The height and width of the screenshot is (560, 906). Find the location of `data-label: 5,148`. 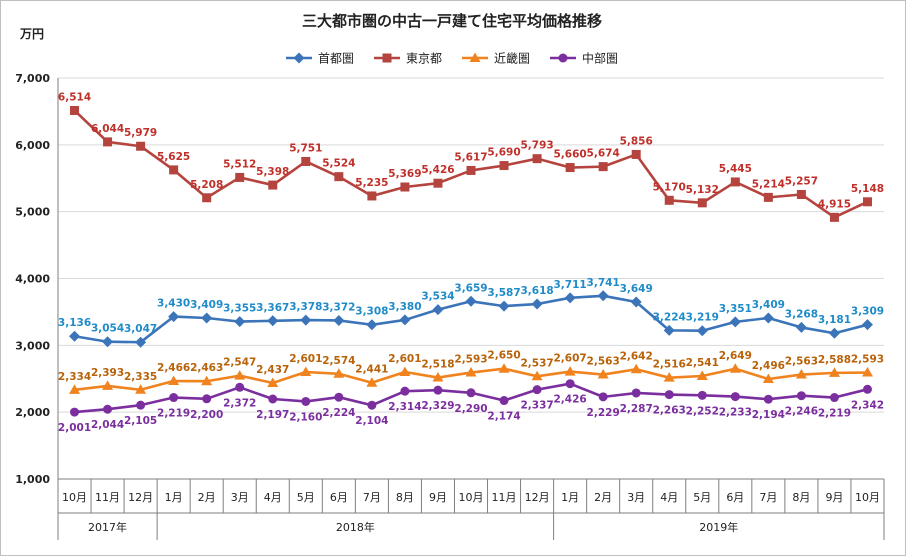

data-label: 5,148 is located at coordinates (867, 189).